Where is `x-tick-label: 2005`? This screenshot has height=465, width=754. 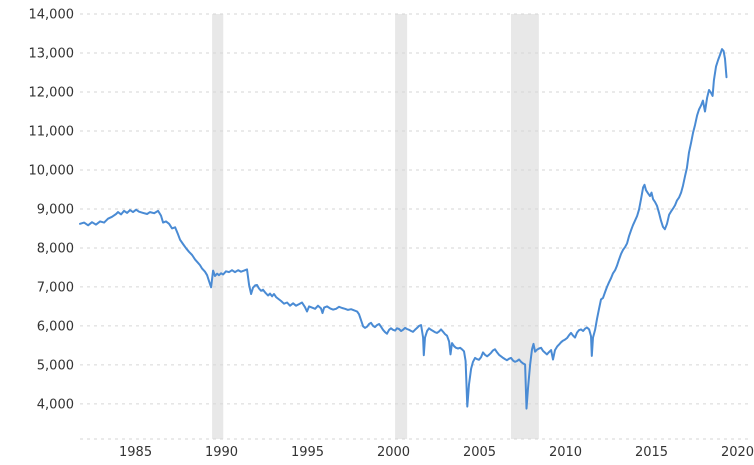
x-tick-label: 2005 is located at coordinates (479, 452).